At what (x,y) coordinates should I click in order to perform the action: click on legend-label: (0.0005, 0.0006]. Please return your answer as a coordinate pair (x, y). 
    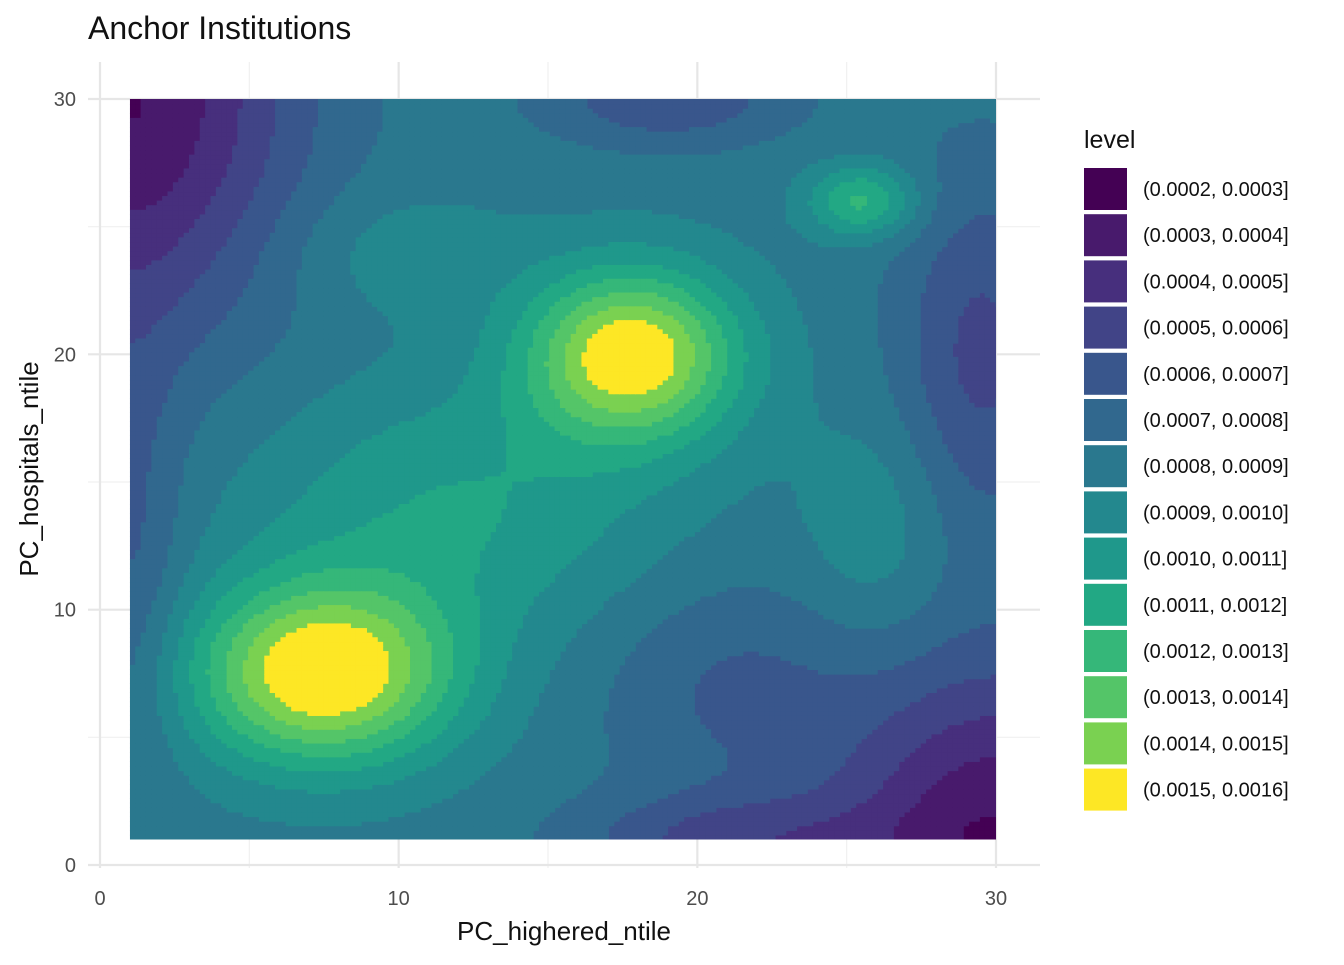
    Looking at the image, I should click on (1216, 329).